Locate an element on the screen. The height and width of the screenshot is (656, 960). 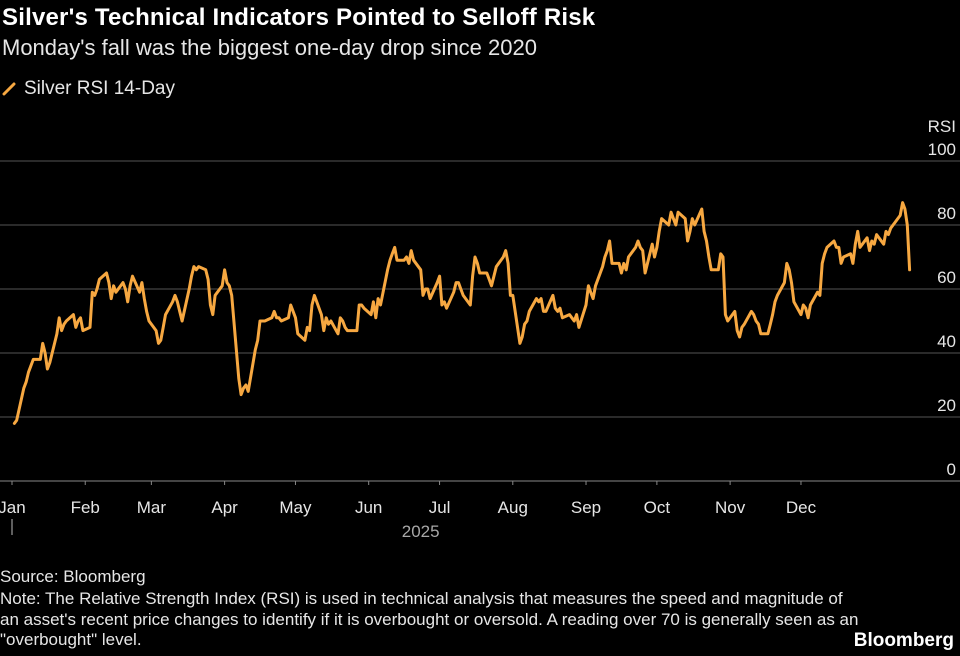
y-axis-label: RSI is located at coordinates (942, 126).